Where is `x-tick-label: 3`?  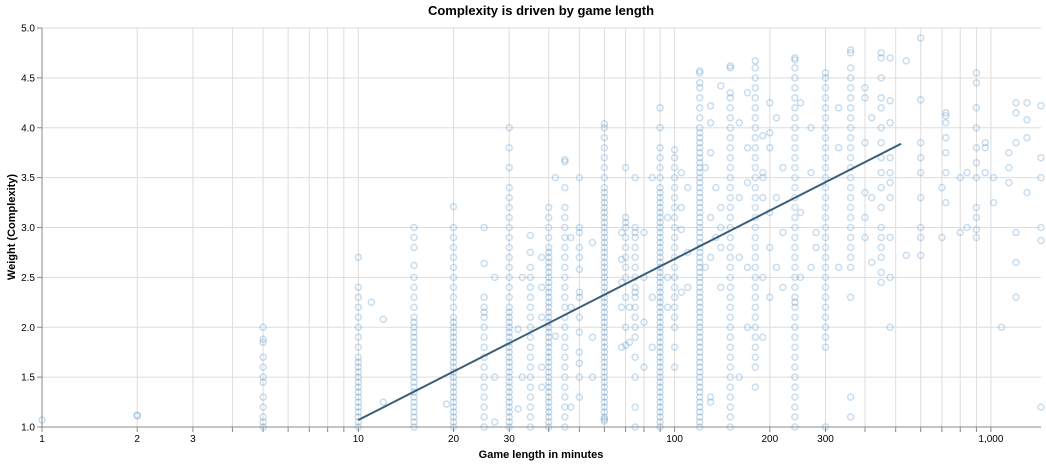 x-tick-label: 3 is located at coordinates (193, 439).